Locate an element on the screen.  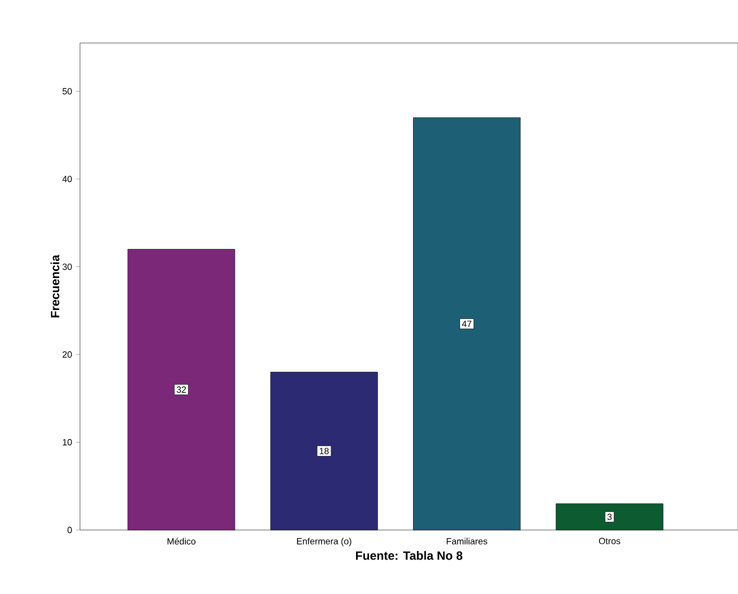
x-tick-label: Otros is located at coordinates (609, 541).